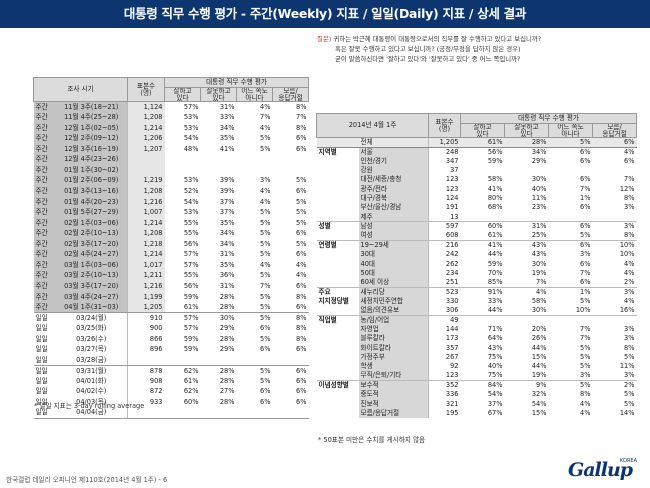 This screenshot has height=488, width=650. What do you see at coordinates (444, 264) in the screenshot?
I see `row-sample: 262` at bounding box center [444, 264].